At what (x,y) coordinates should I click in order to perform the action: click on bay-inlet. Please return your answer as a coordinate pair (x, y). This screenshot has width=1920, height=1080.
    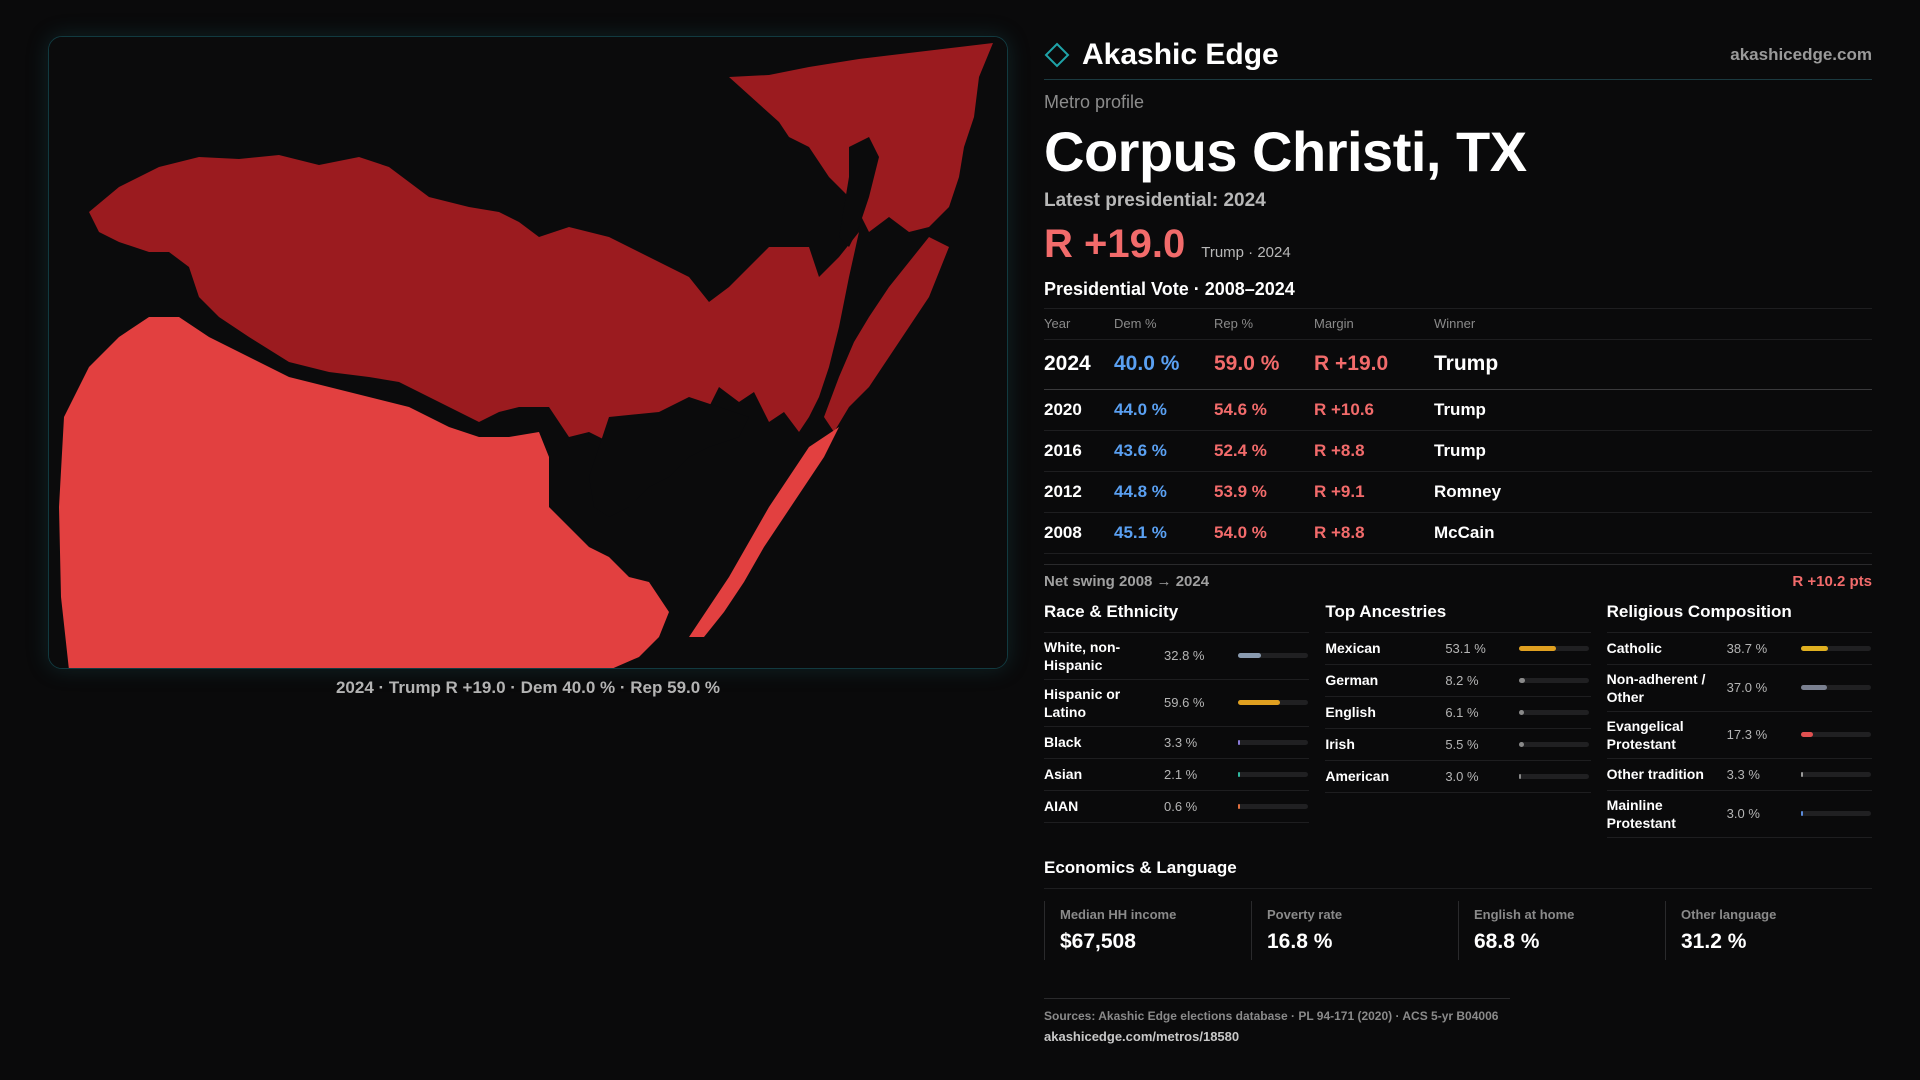
    Looking at the image, I should click on (859, 192).